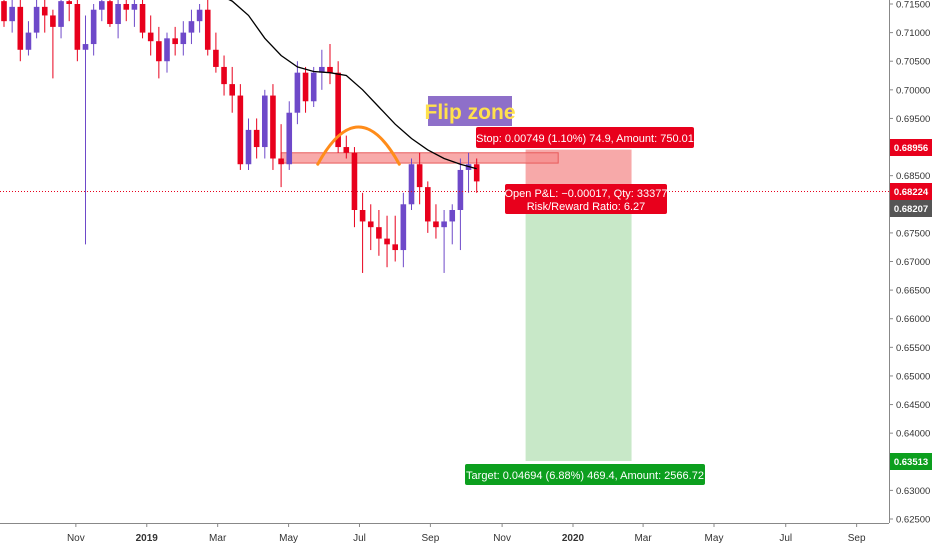 The image size is (932, 550). What do you see at coordinates (586, 207) in the screenshot?
I see `risk-reward-text: Risk/Reward Ratio: 6.27` at bounding box center [586, 207].